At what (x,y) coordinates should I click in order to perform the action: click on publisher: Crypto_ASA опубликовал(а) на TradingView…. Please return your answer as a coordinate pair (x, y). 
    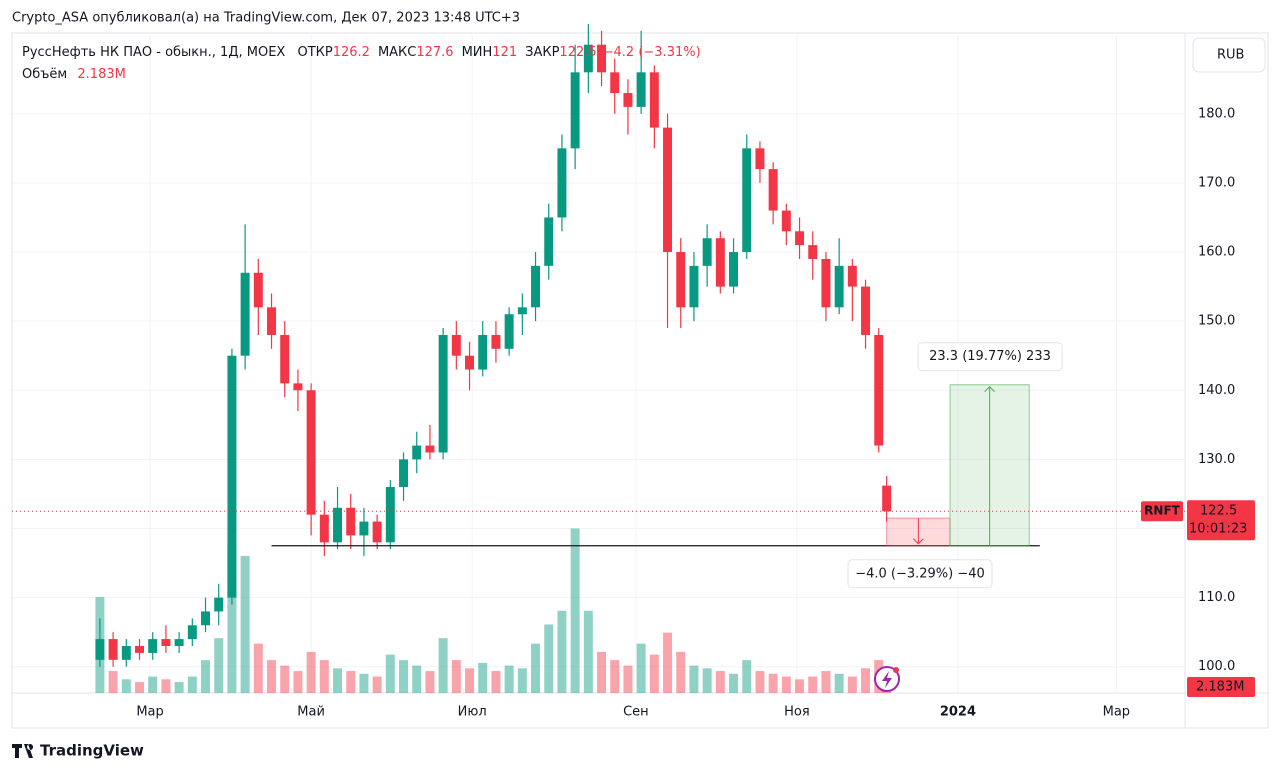
    Looking at the image, I should click on (266, 18).